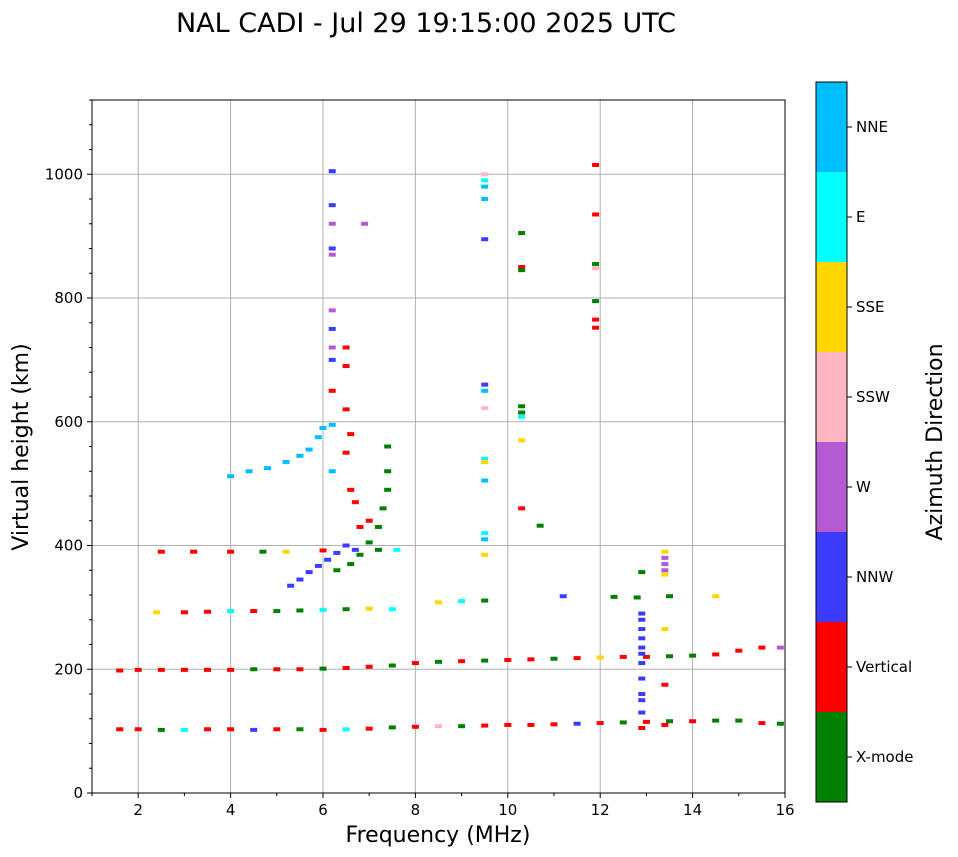  What do you see at coordinates (443, 806) in the screenshot?
I see `x-axis-ticks: 2 4 6 8 10 12 14 16` at bounding box center [443, 806].